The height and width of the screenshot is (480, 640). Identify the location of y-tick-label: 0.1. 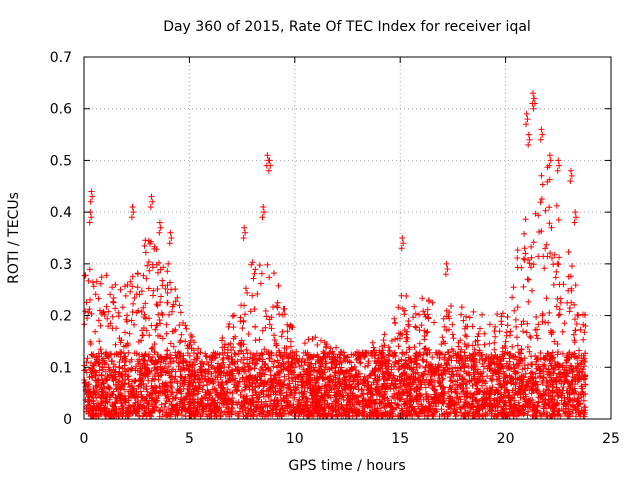
(61, 368).